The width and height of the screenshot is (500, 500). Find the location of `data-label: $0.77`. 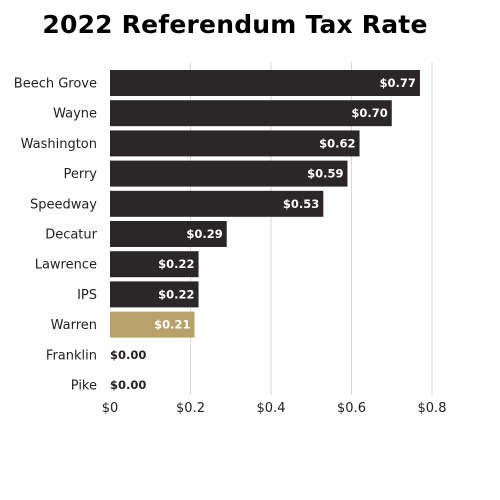

data-label: $0.77 is located at coordinates (398, 83).